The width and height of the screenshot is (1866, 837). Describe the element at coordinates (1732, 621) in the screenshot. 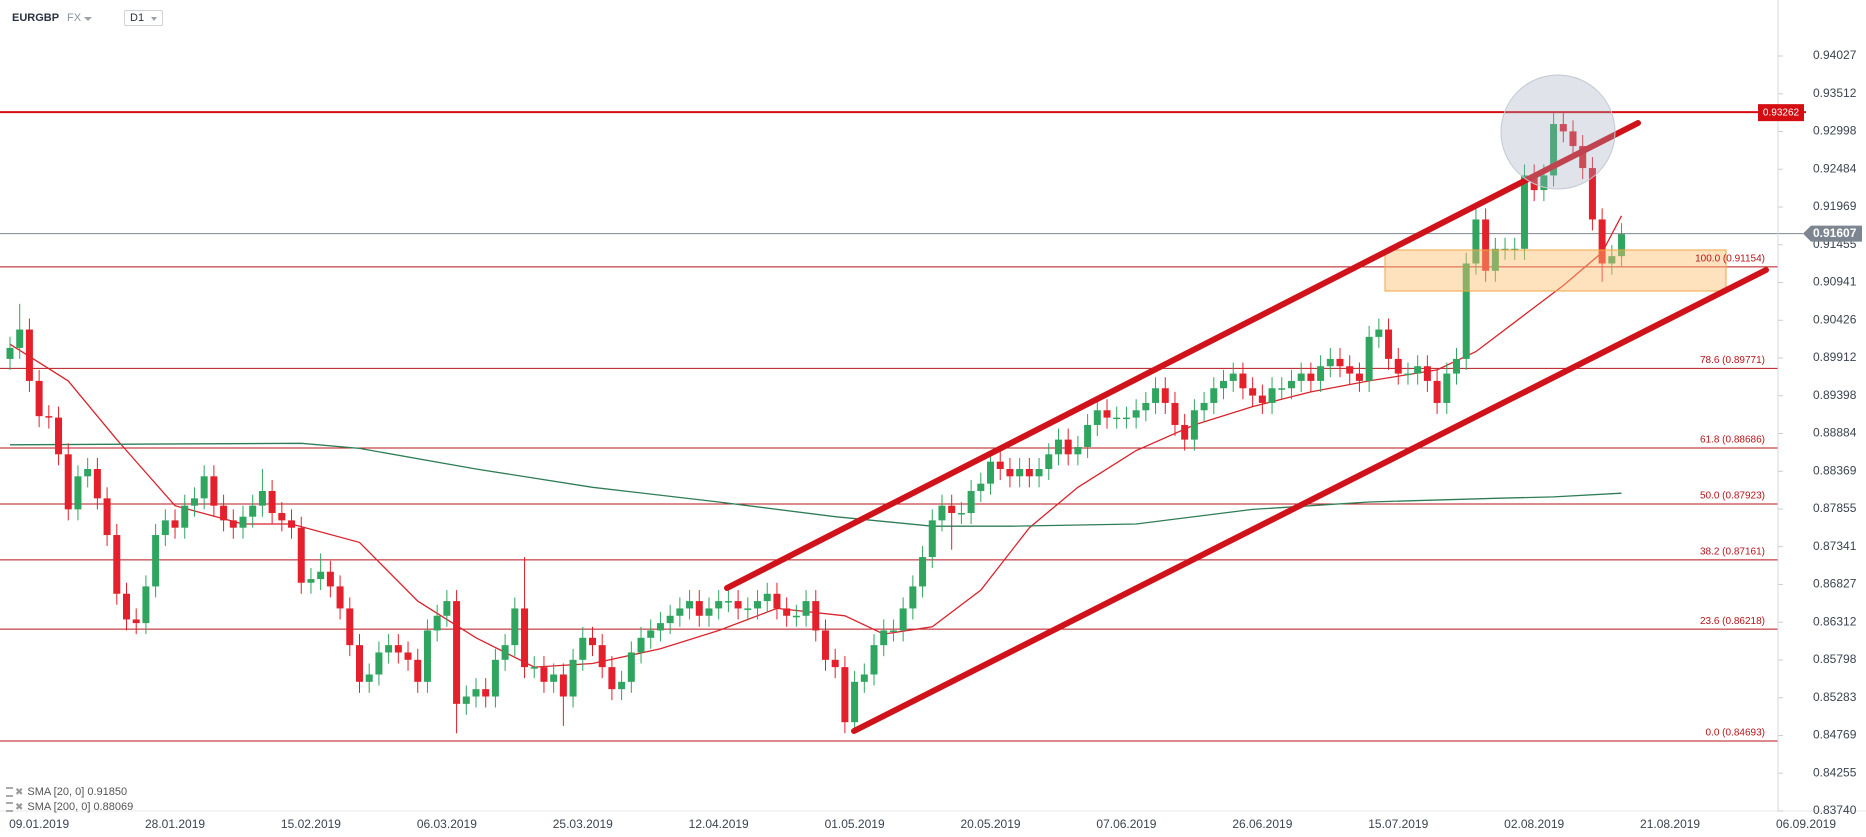

I see `fib-level-label: 23.6 (0.86218)` at that location.